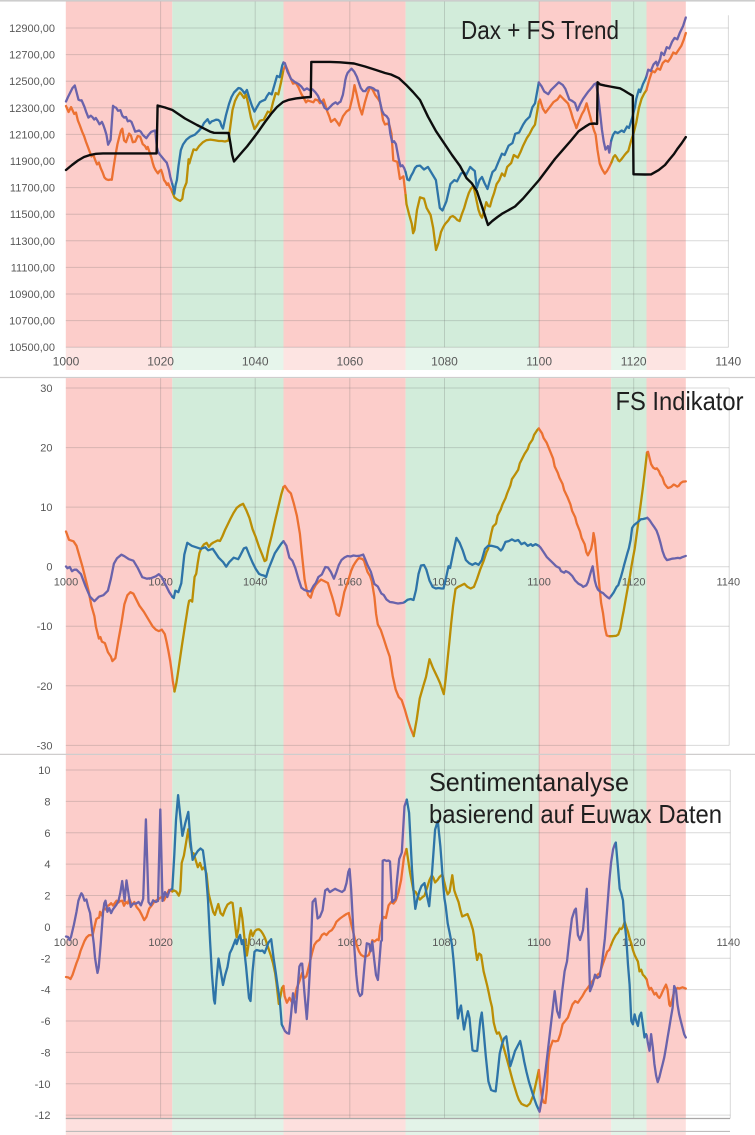 Image resolution: width=755 pixels, height=1135 pixels. I want to click on svg-text: -20, so click(45, 687).